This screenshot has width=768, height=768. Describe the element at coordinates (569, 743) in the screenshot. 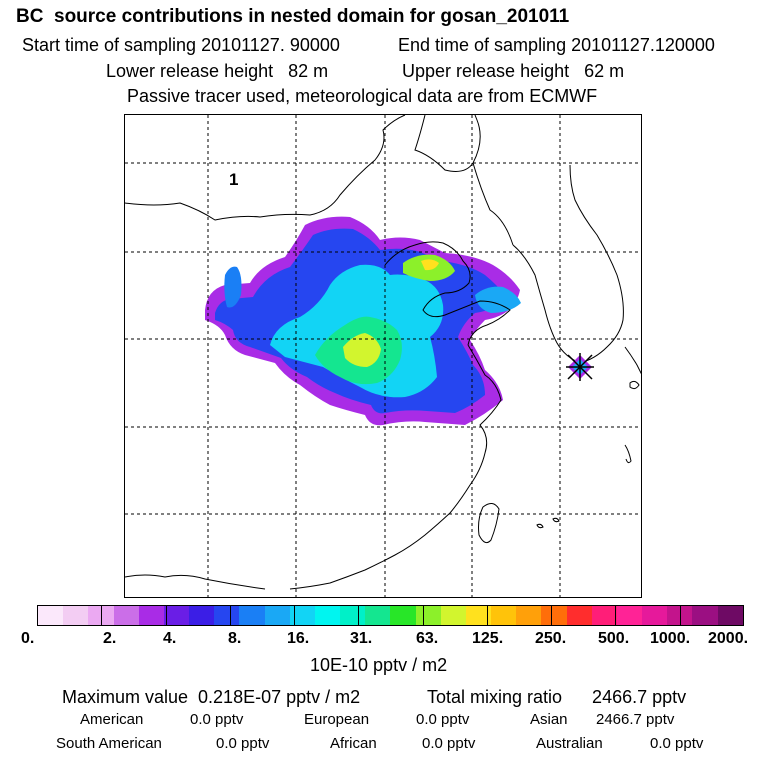

I see `australian-label: Australian` at that location.